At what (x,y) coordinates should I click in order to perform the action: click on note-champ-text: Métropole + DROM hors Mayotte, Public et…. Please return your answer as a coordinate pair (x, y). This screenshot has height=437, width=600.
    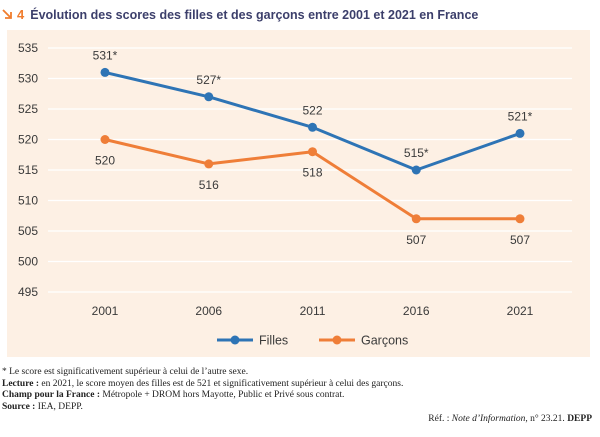
    Looking at the image, I should click on (222, 395).